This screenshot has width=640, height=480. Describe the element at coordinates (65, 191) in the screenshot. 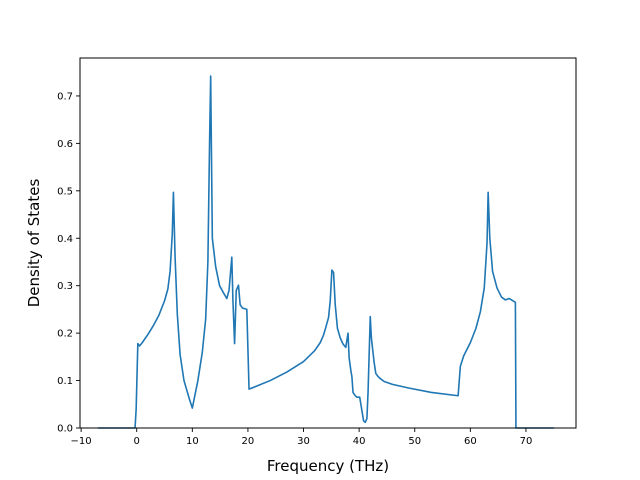

I see `y-tick-label: 0.5` at that location.